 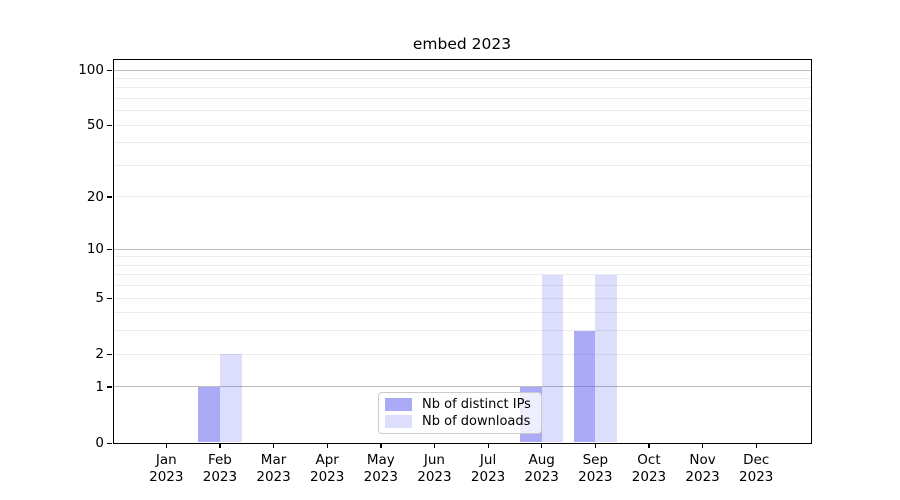 I want to click on legend: Nb of distinct IPs Nb of downloads, so click(x=460, y=413).